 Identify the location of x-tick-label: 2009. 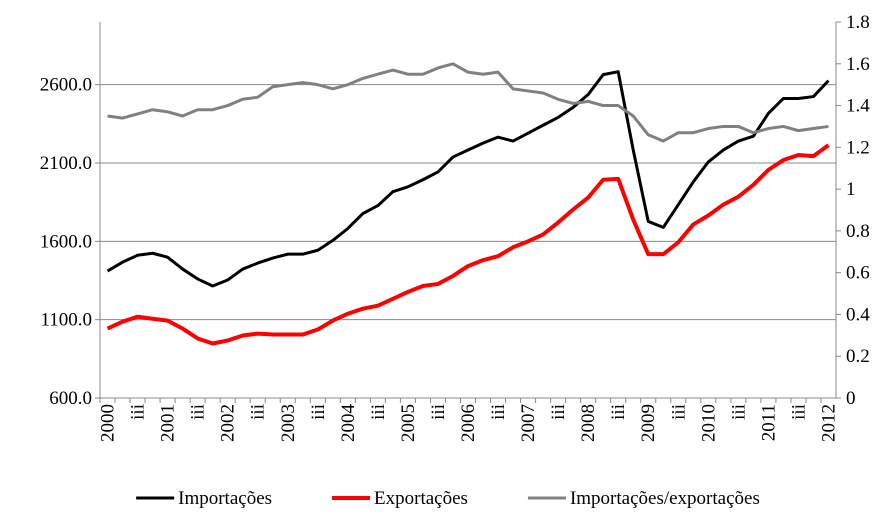
(648, 423).